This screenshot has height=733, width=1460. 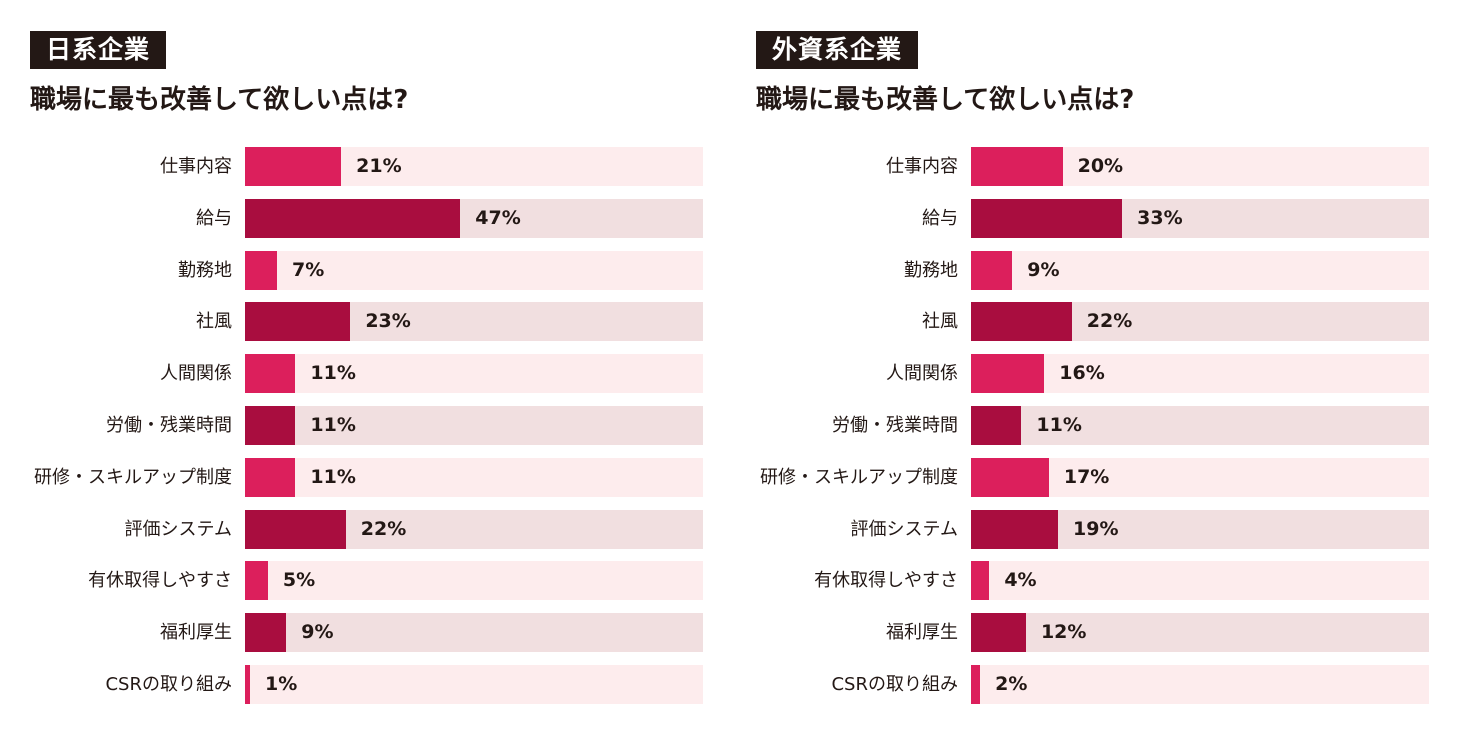 What do you see at coordinates (1200, 218) in the screenshot?
I see `bar-track: 33%` at bounding box center [1200, 218].